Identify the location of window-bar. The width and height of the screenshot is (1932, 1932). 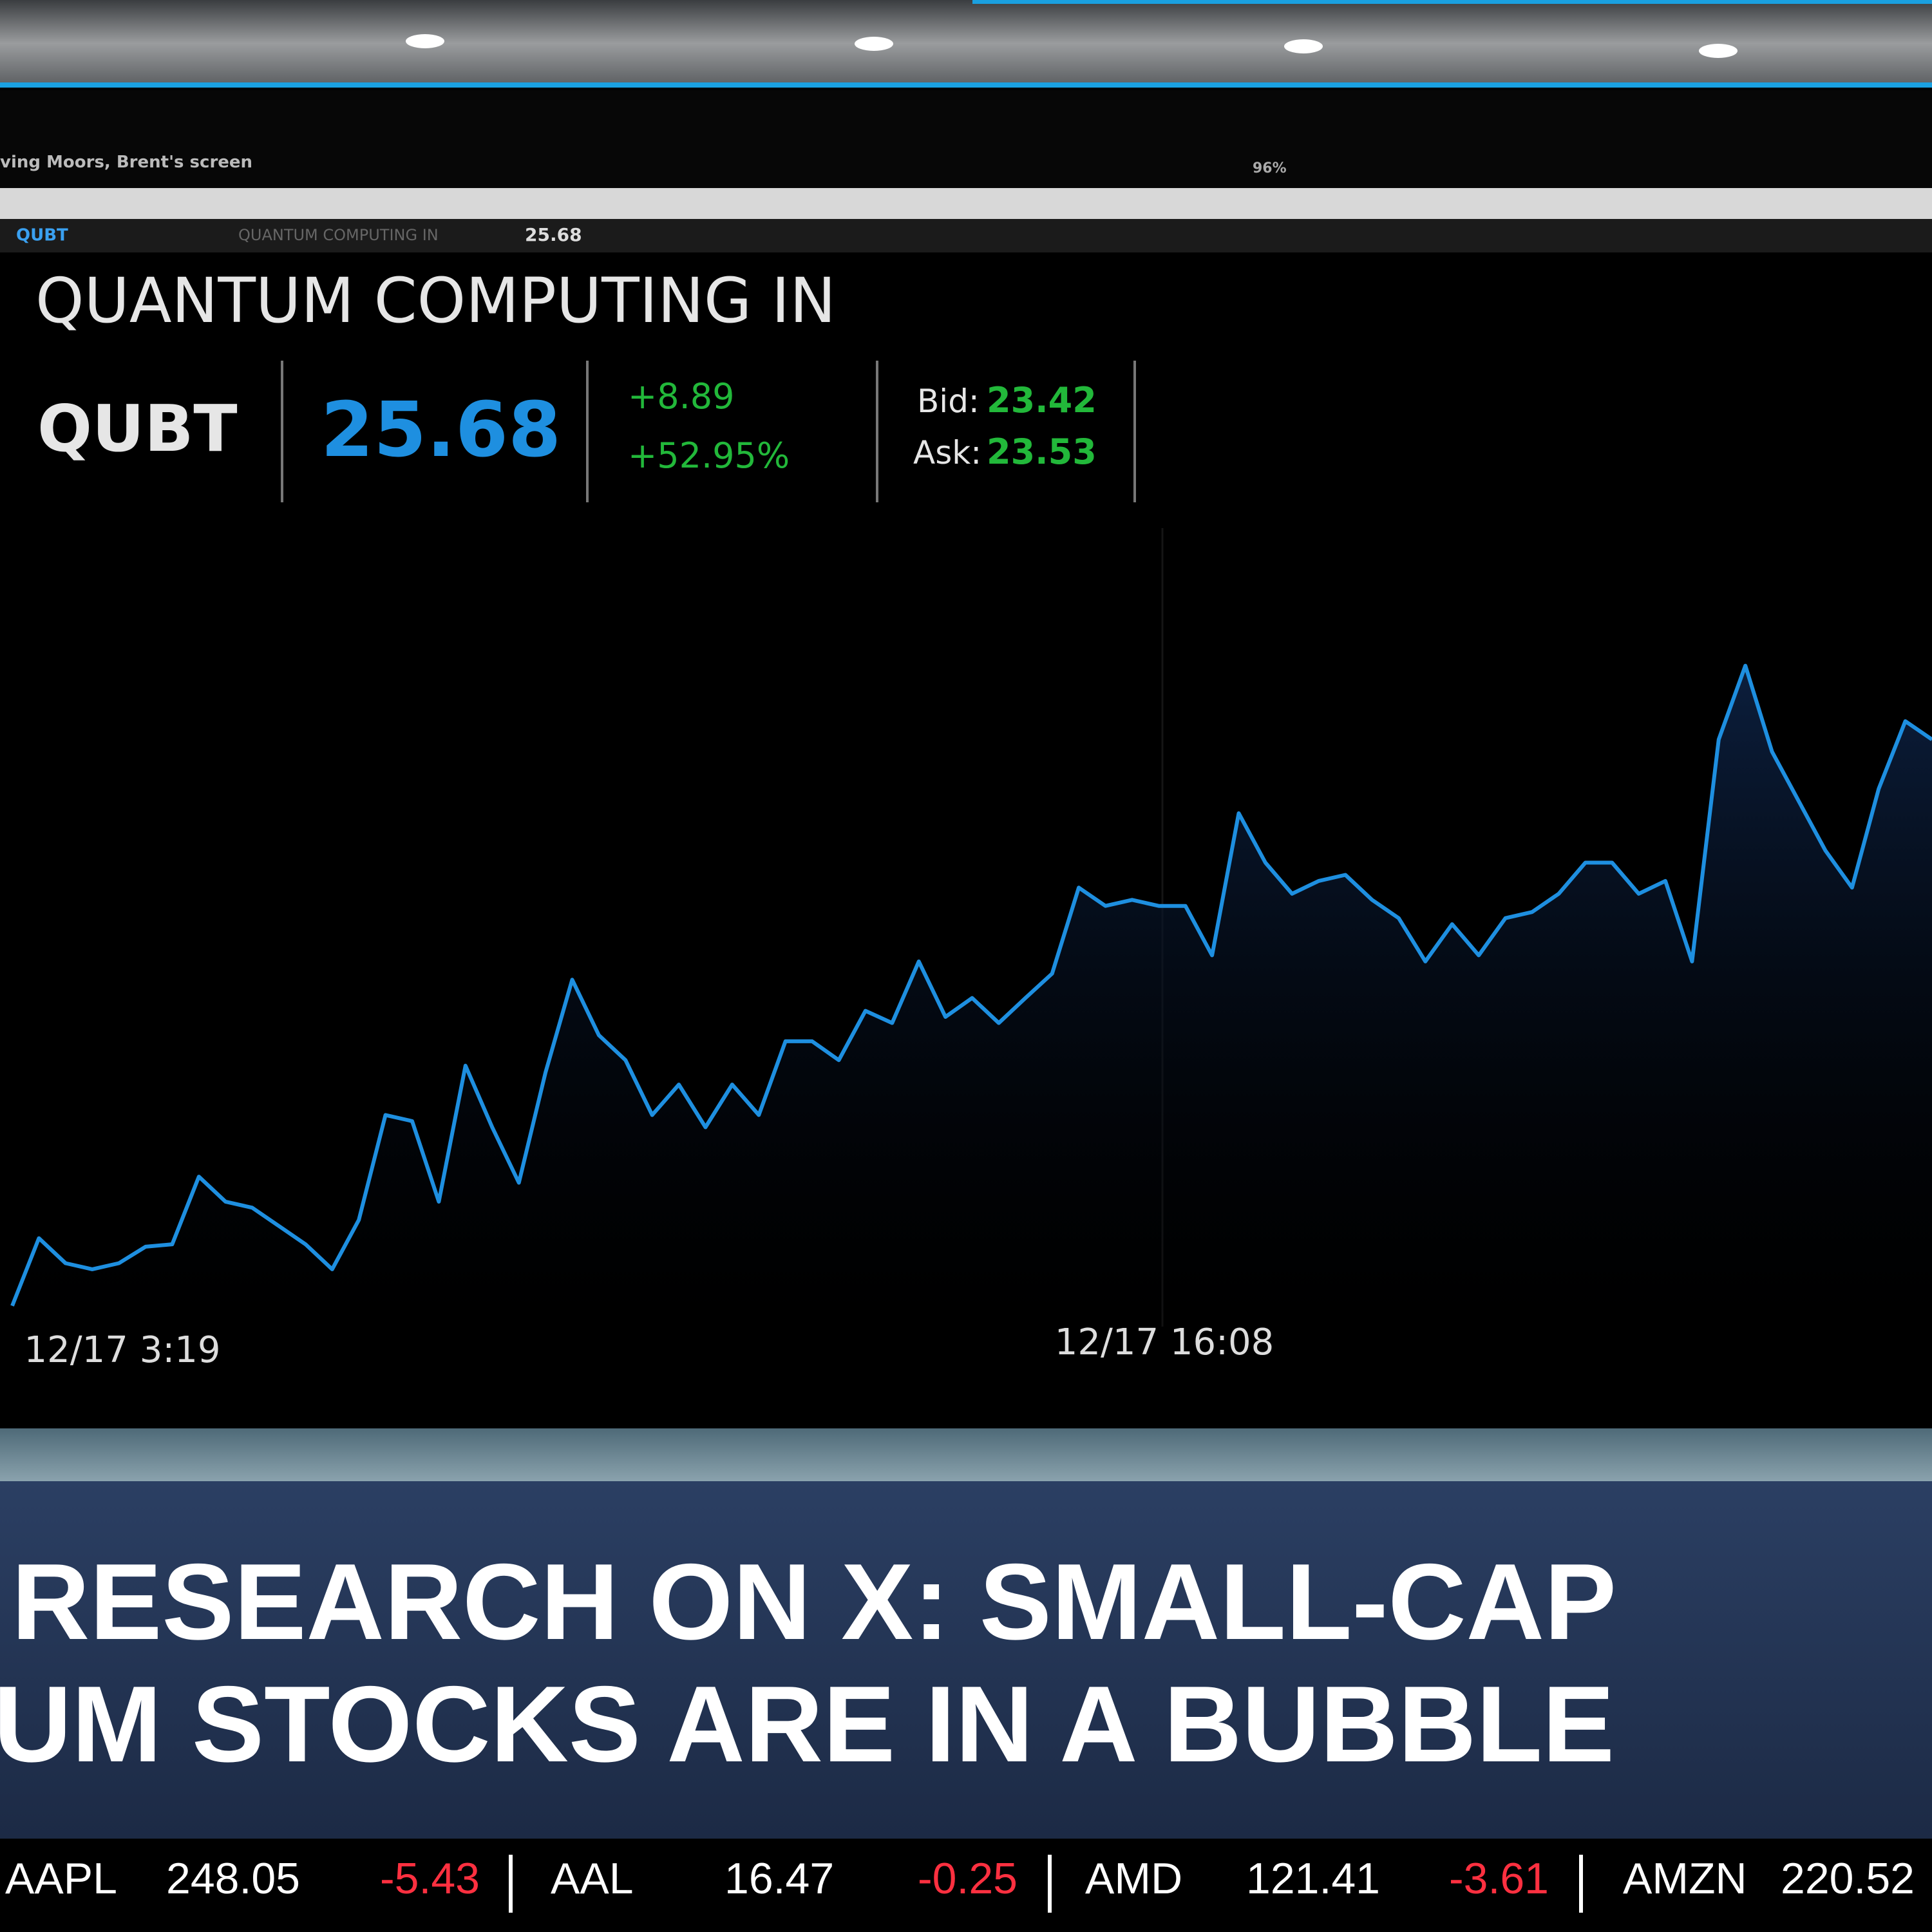
(966, 140).